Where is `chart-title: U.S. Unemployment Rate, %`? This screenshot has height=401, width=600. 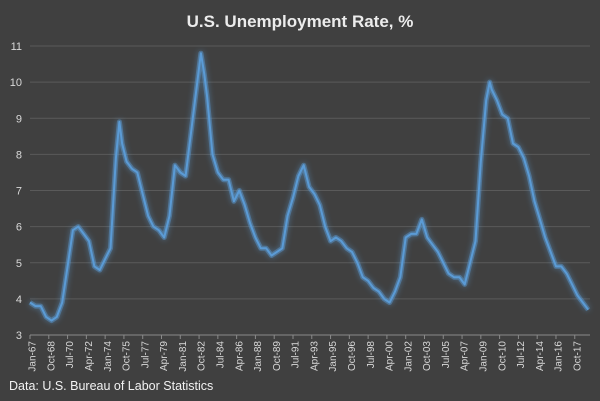 chart-title: U.S. Unemployment Rate, % is located at coordinates (300, 21).